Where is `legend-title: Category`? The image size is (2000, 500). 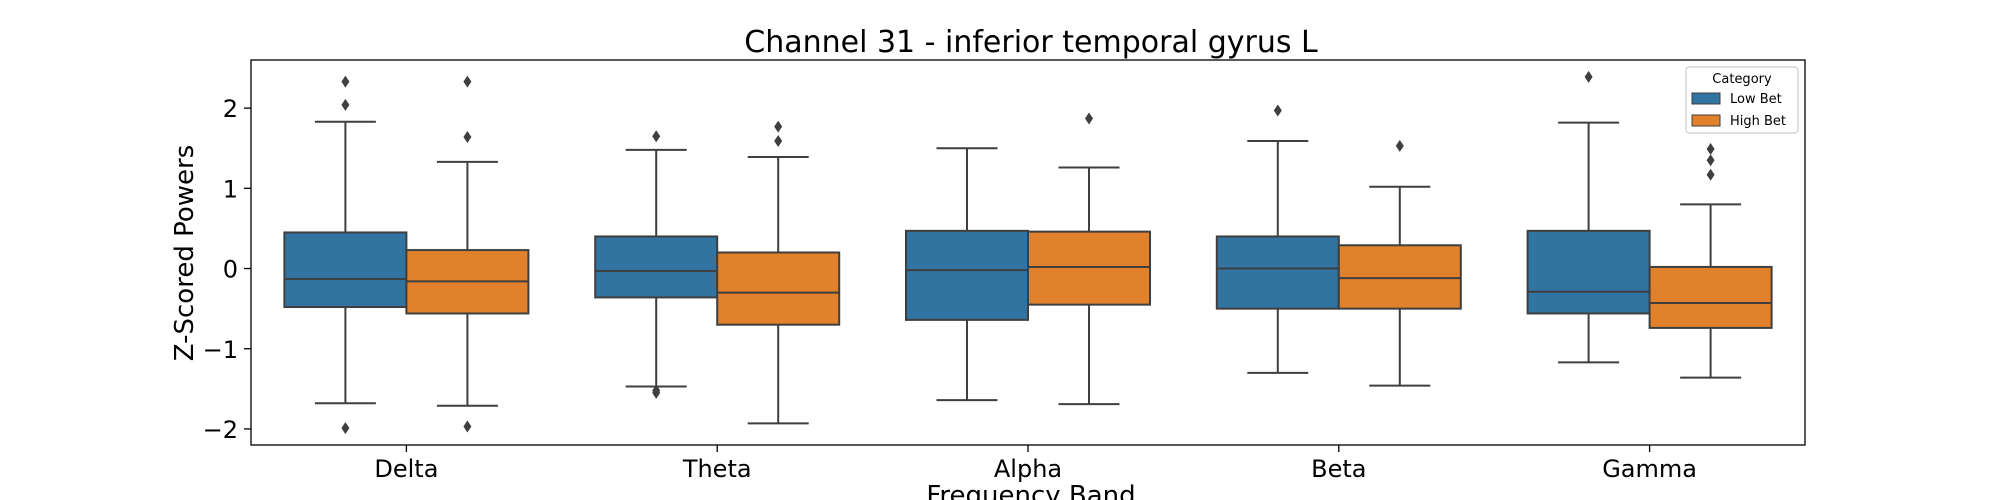
legend-title: Category is located at coordinates (1742, 79).